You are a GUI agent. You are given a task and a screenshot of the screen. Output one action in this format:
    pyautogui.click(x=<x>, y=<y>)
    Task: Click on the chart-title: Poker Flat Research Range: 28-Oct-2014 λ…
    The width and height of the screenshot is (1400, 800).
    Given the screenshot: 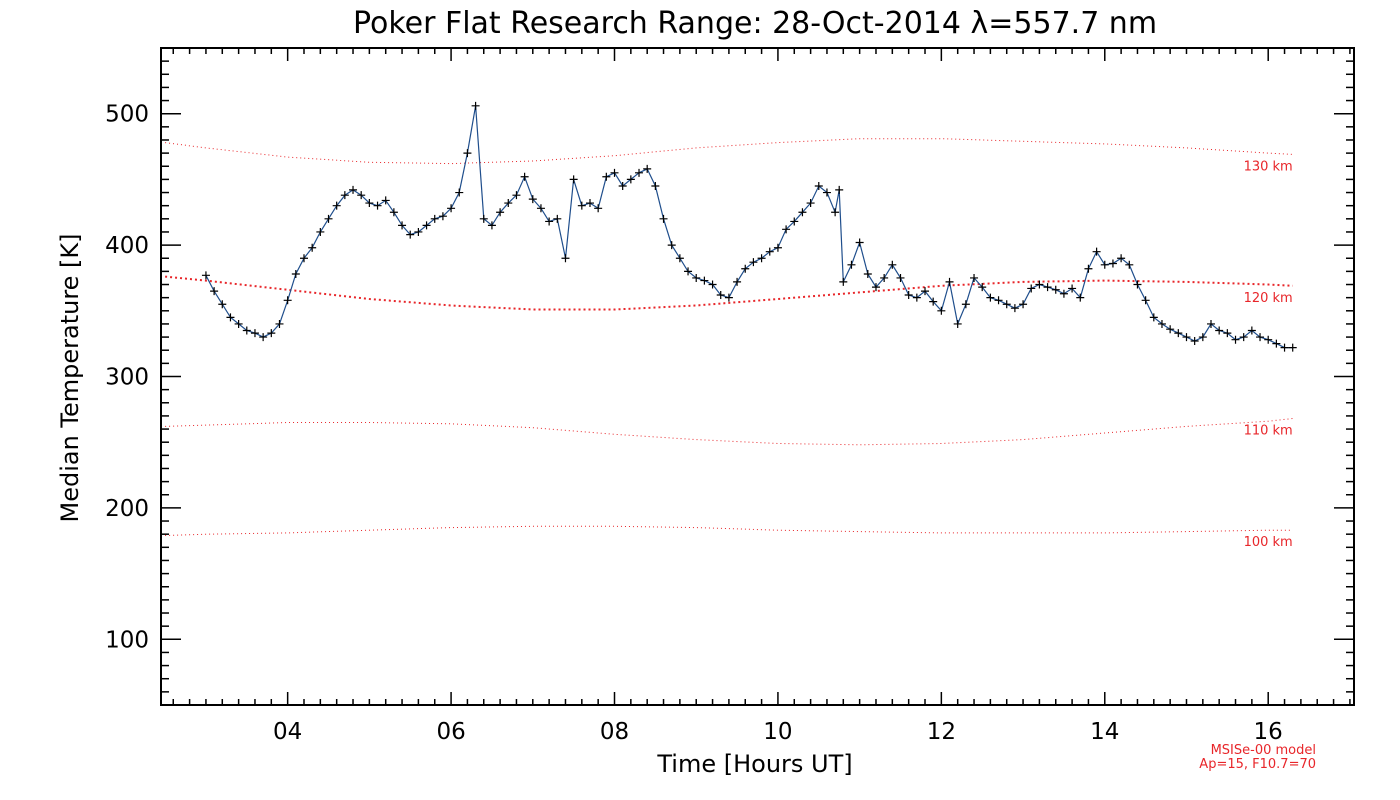 What is the action you would take?
    pyautogui.click(x=755, y=23)
    